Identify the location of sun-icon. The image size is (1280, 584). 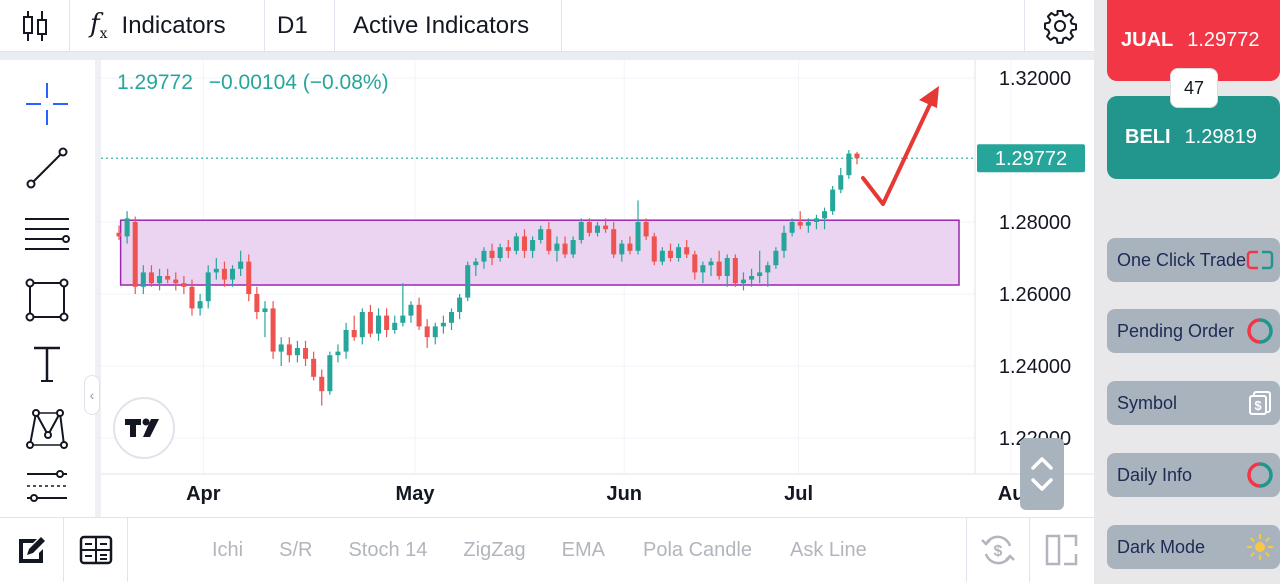
(1260, 547).